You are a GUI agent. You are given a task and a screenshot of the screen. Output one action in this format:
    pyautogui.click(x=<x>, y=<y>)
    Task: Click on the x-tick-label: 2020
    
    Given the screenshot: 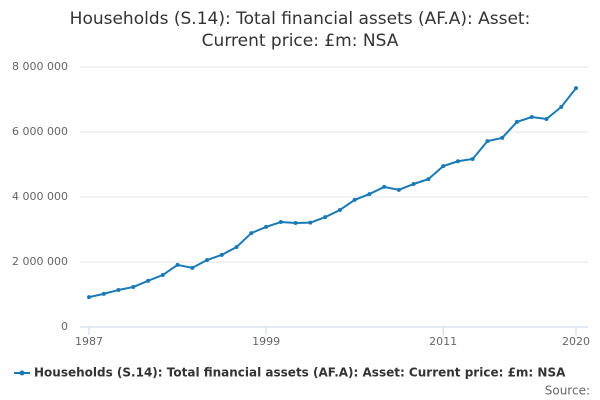 What is the action you would take?
    pyautogui.click(x=576, y=341)
    